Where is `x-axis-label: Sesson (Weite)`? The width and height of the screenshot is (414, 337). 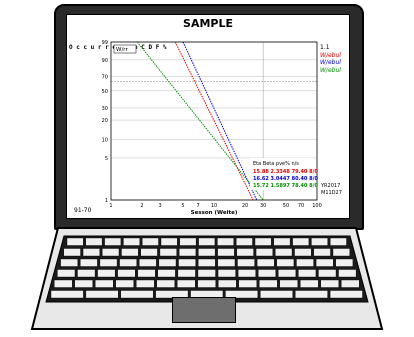 x-axis-label: Sesson (Weite) is located at coordinates (214, 213).